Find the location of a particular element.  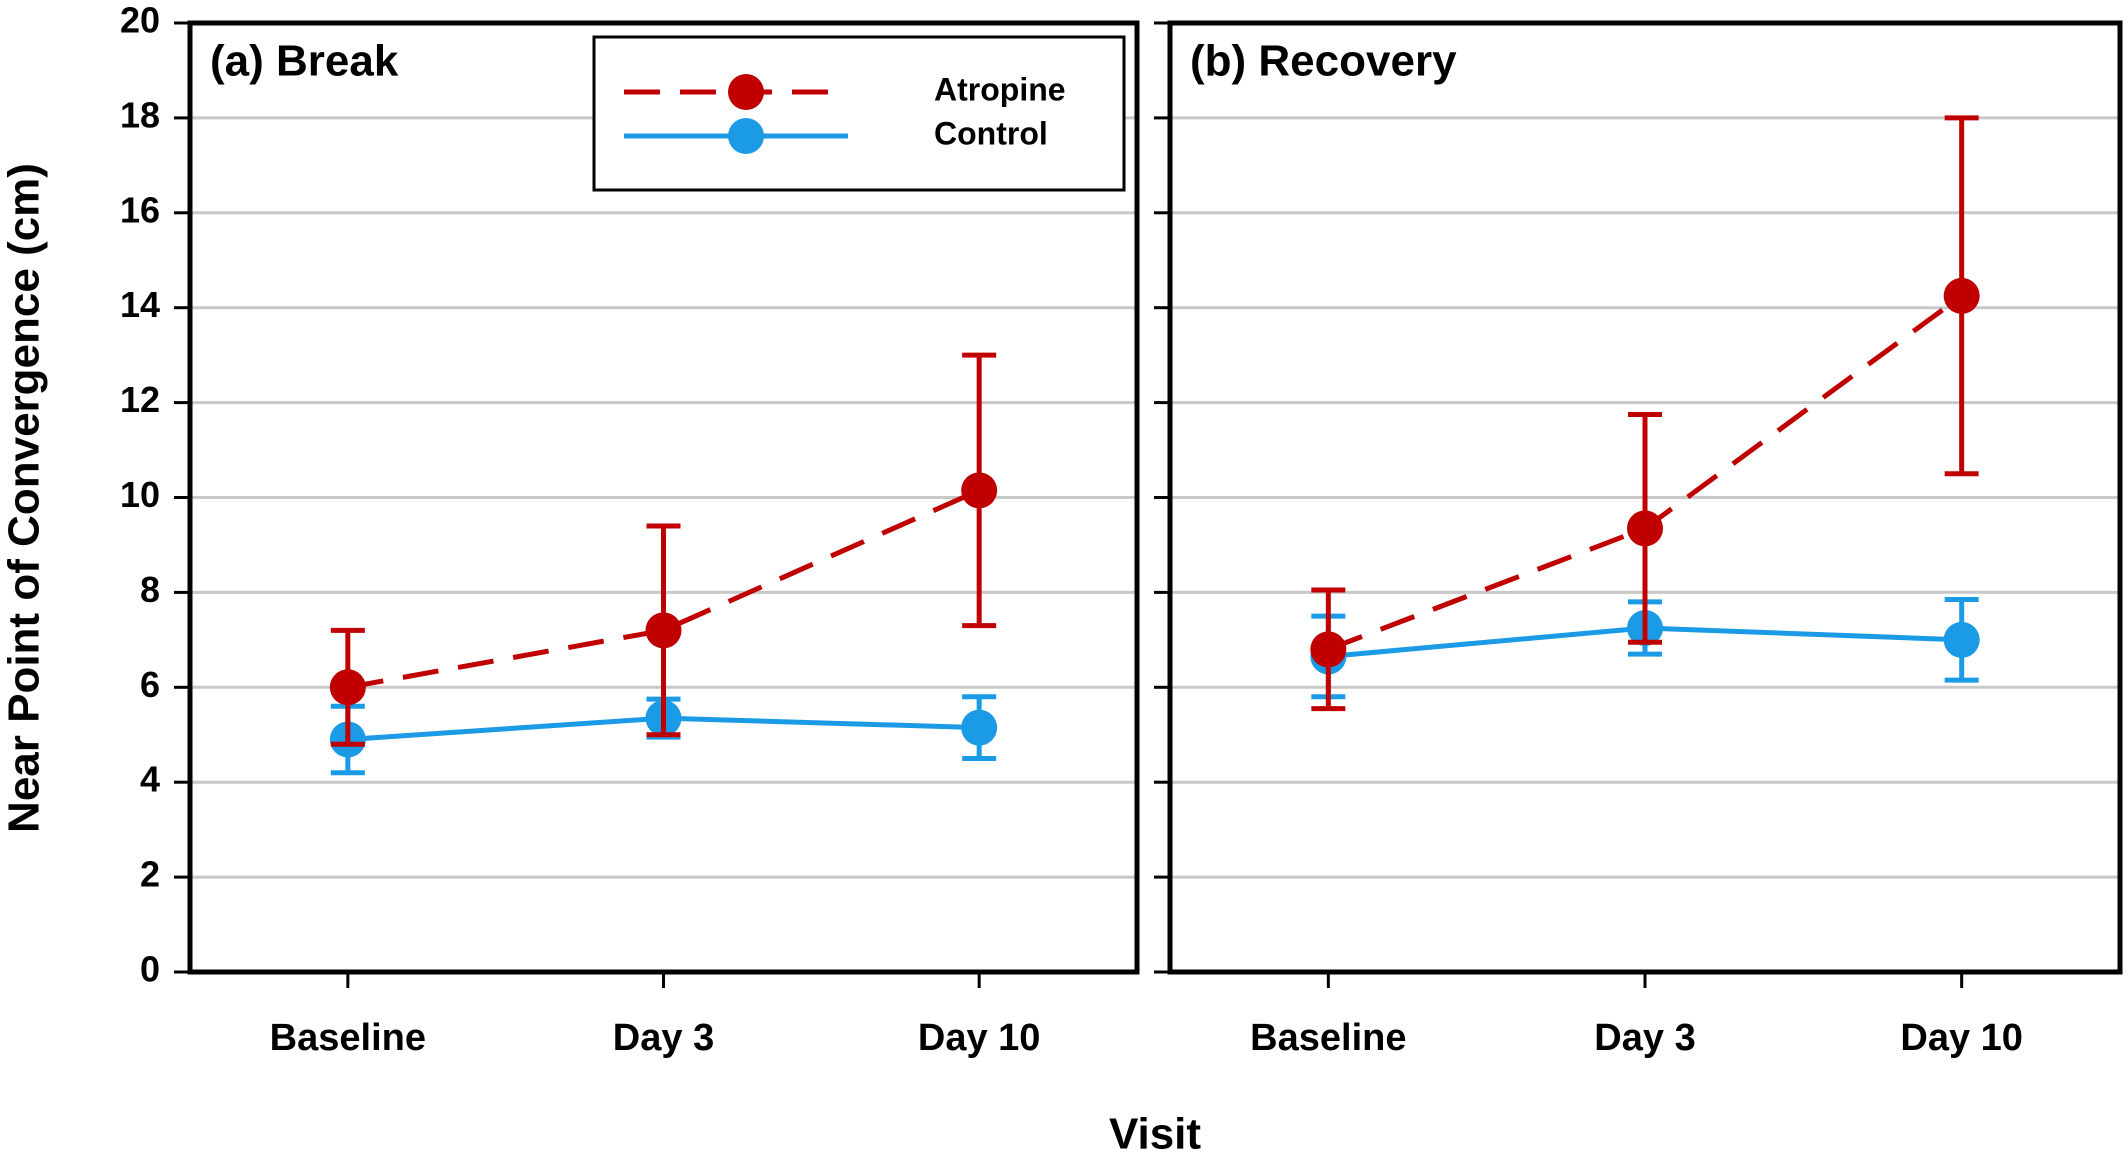

y-tick-label: 10 is located at coordinates (140, 494).